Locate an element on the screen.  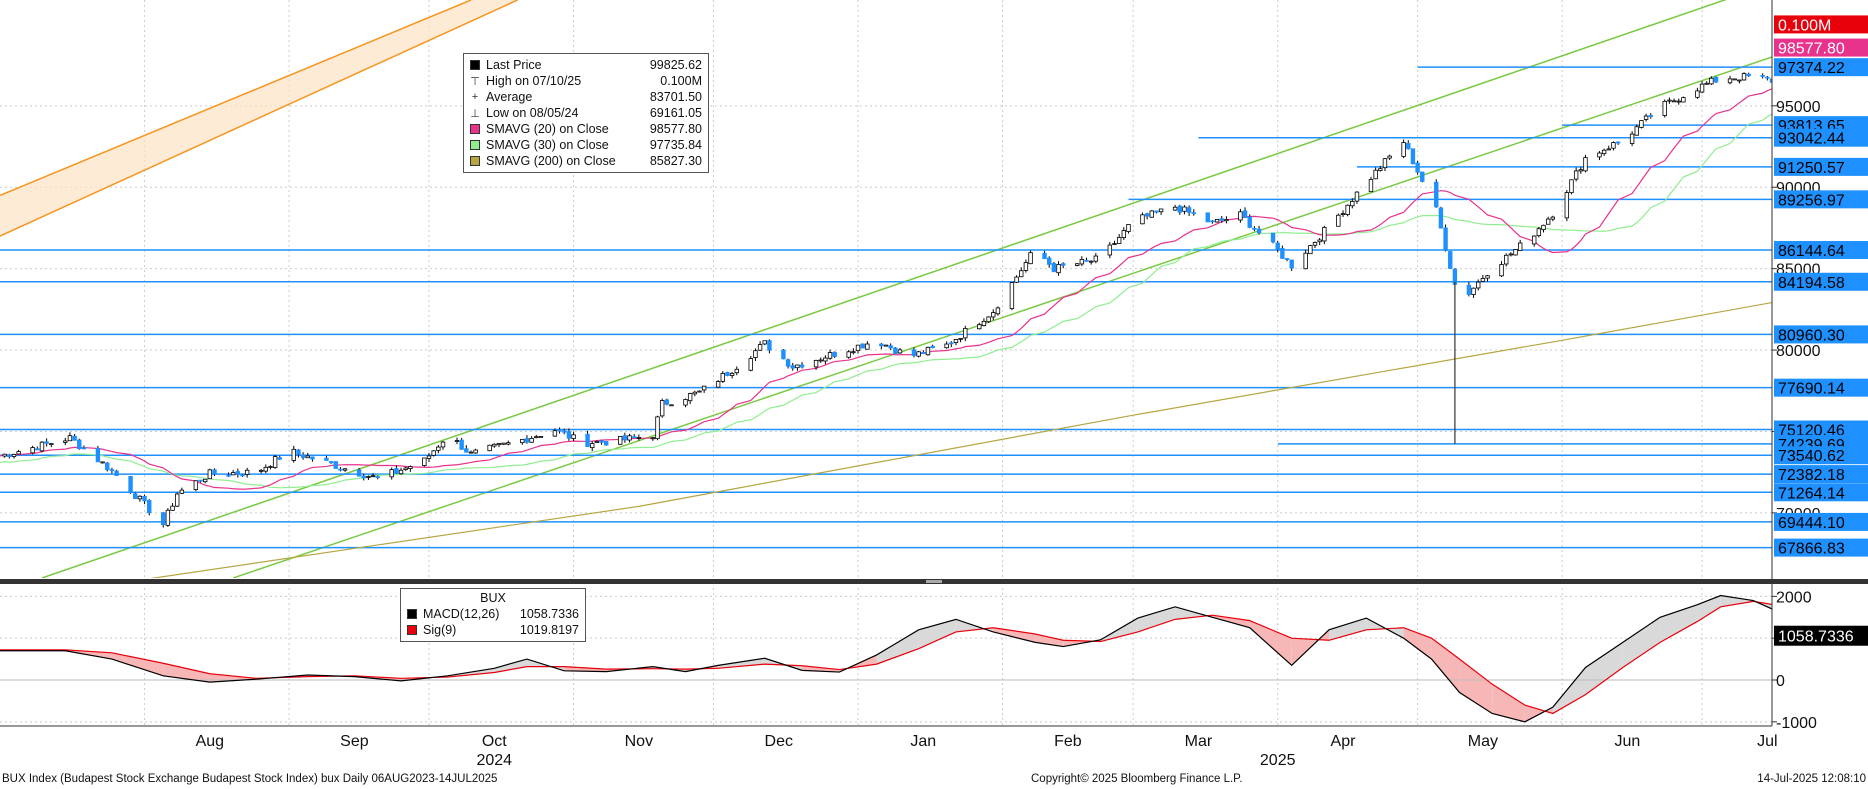
macd-tick-label: 2000 is located at coordinates (1794, 597).